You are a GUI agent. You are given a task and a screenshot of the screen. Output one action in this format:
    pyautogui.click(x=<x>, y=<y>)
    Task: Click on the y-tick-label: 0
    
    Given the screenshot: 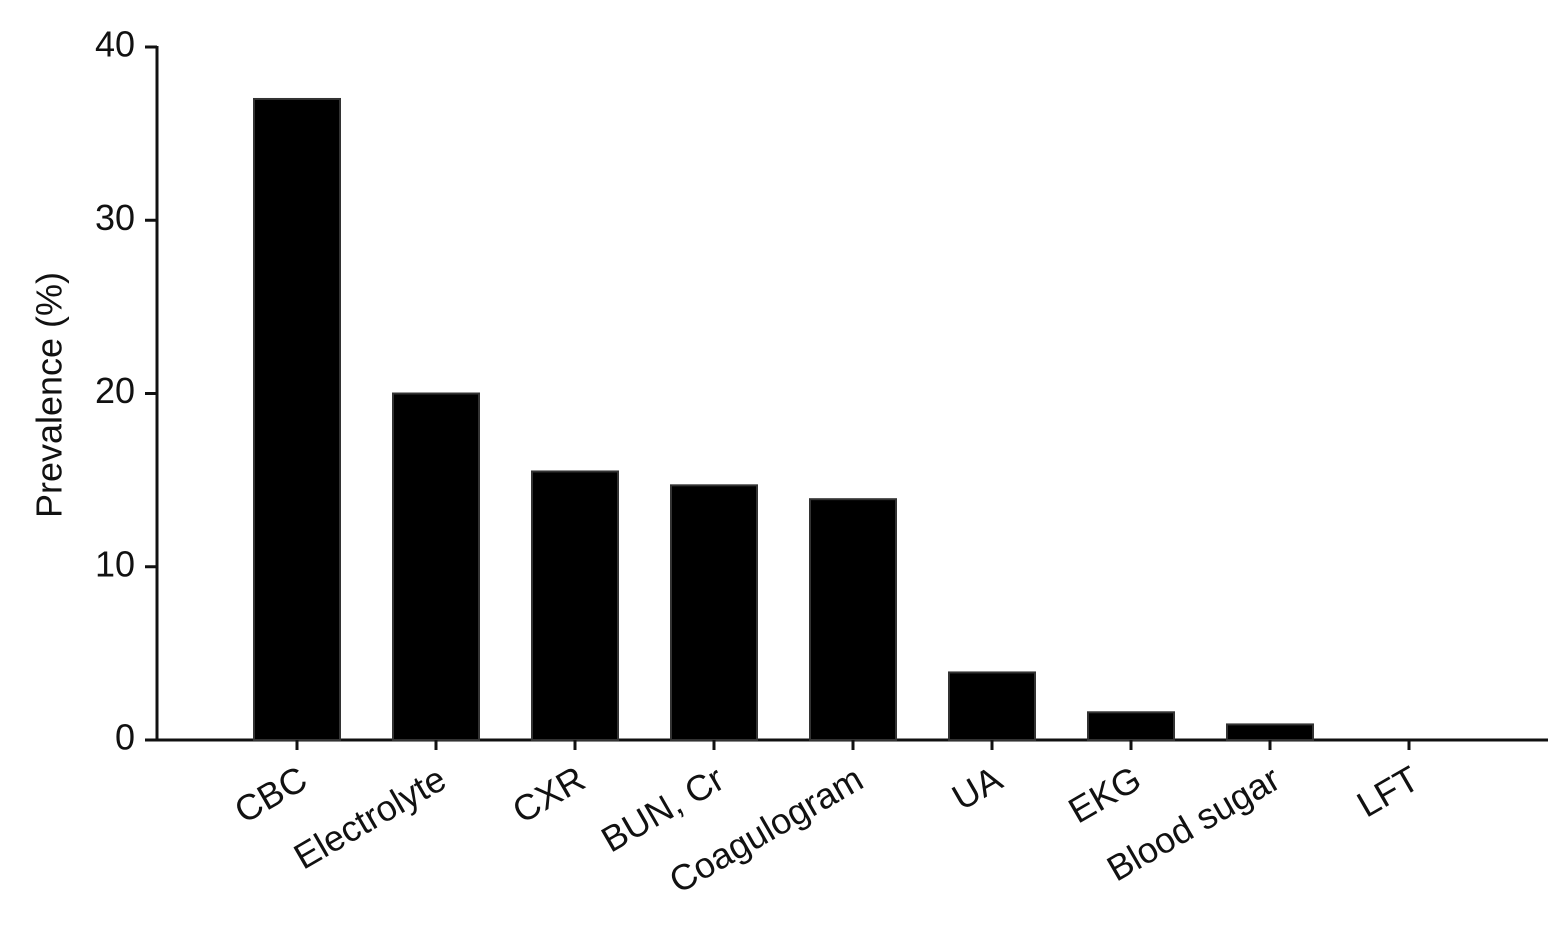 What is the action you would take?
    pyautogui.click(x=125, y=737)
    